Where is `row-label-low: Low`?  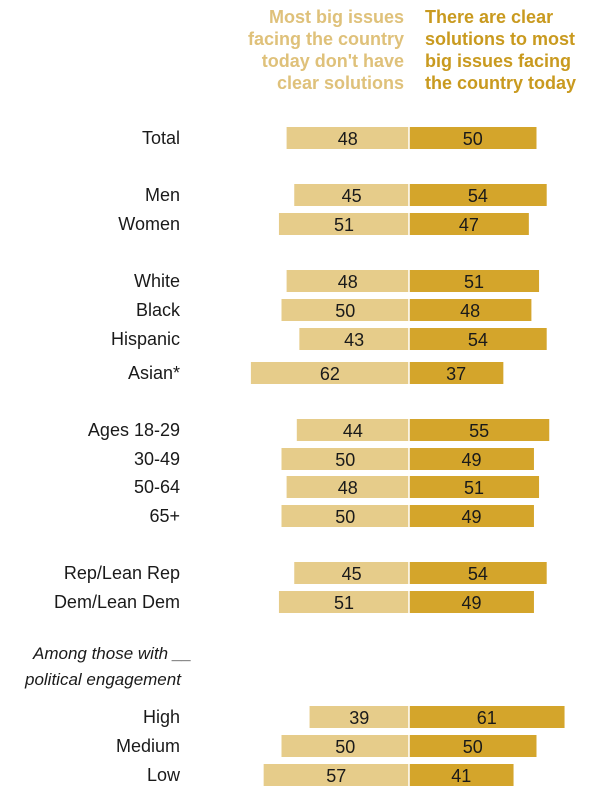 row-label-low: Low is located at coordinates (164, 775).